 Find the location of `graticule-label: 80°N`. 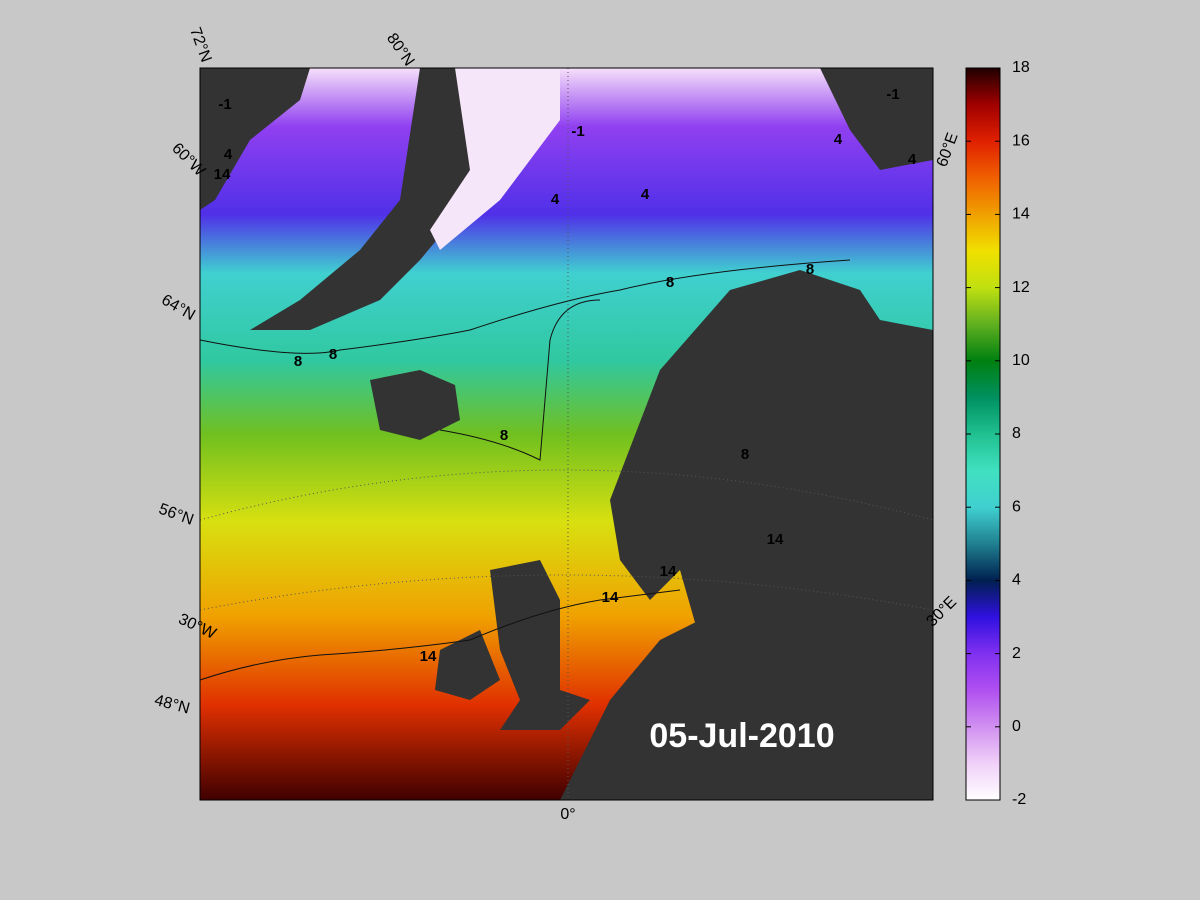

graticule-label: 80°N is located at coordinates (400, 49).